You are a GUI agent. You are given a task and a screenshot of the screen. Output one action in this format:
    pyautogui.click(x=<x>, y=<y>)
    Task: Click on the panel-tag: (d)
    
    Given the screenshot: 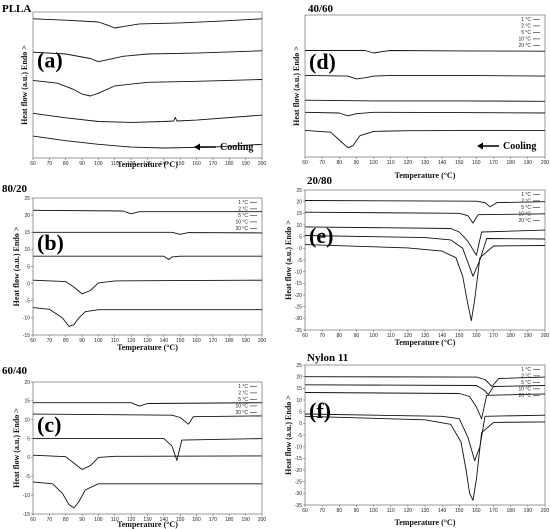 What is the action you would take?
    pyautogui.click(x=322, y=61)
    